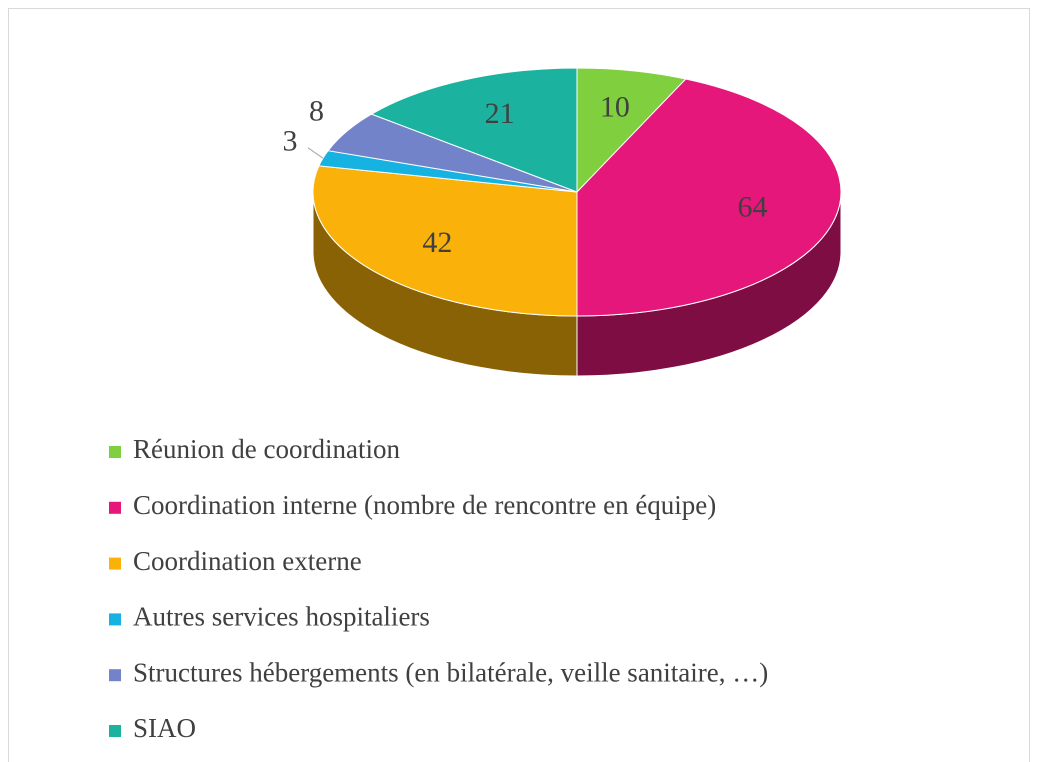 Image resolution: width=1038 pixels, height=762 pixels. Describe the element at coordinates (266, 449) in the screenshot. I see `legend-label: Réunion de coordination` at that location.